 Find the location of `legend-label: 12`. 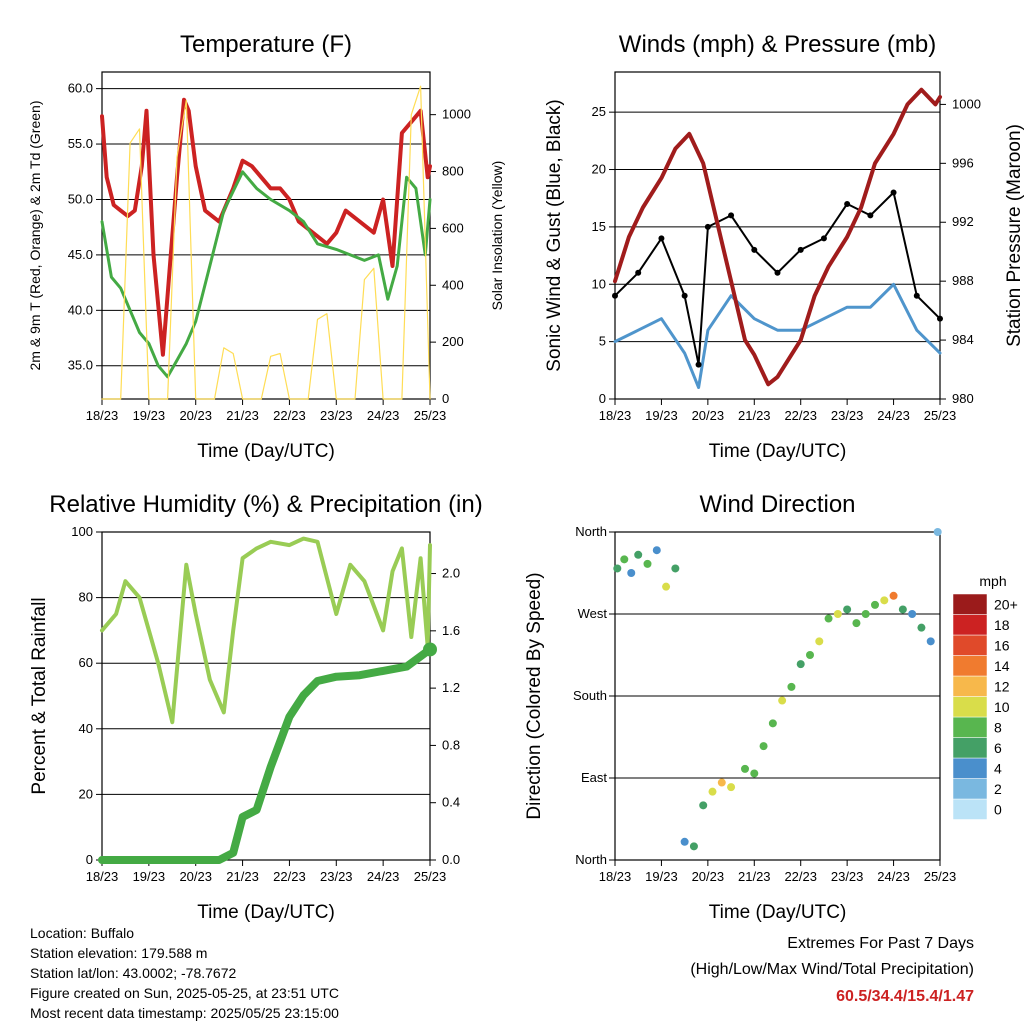

legend-label: 12 is located at coordinates (1002, 686).